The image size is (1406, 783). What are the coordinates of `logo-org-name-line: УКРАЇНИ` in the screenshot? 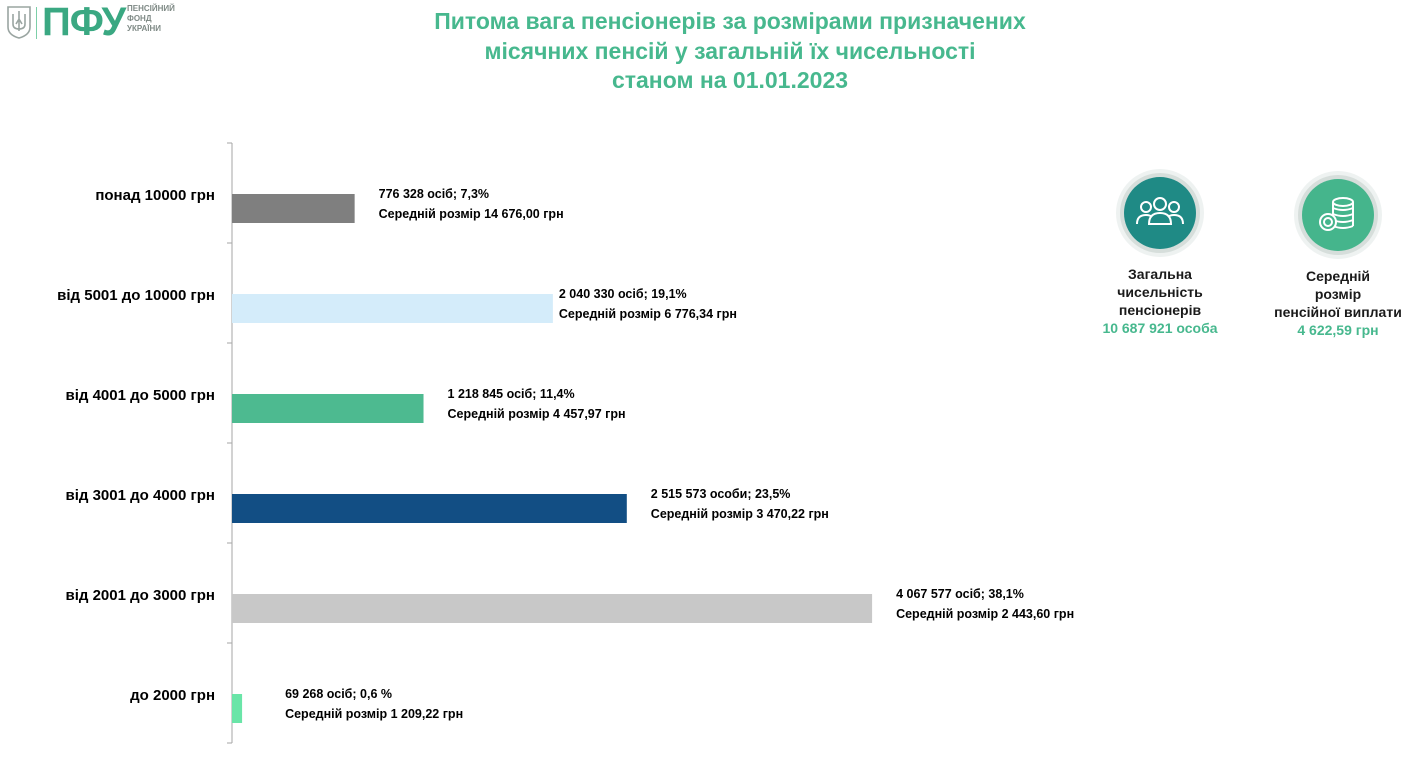 It's located at (144, 28).